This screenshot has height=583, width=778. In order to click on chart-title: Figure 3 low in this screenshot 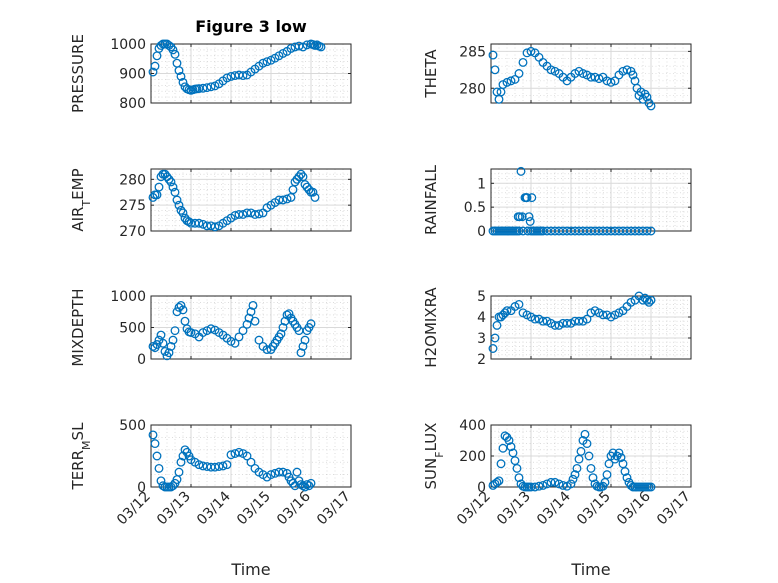, I will do `click(251, 26)`.